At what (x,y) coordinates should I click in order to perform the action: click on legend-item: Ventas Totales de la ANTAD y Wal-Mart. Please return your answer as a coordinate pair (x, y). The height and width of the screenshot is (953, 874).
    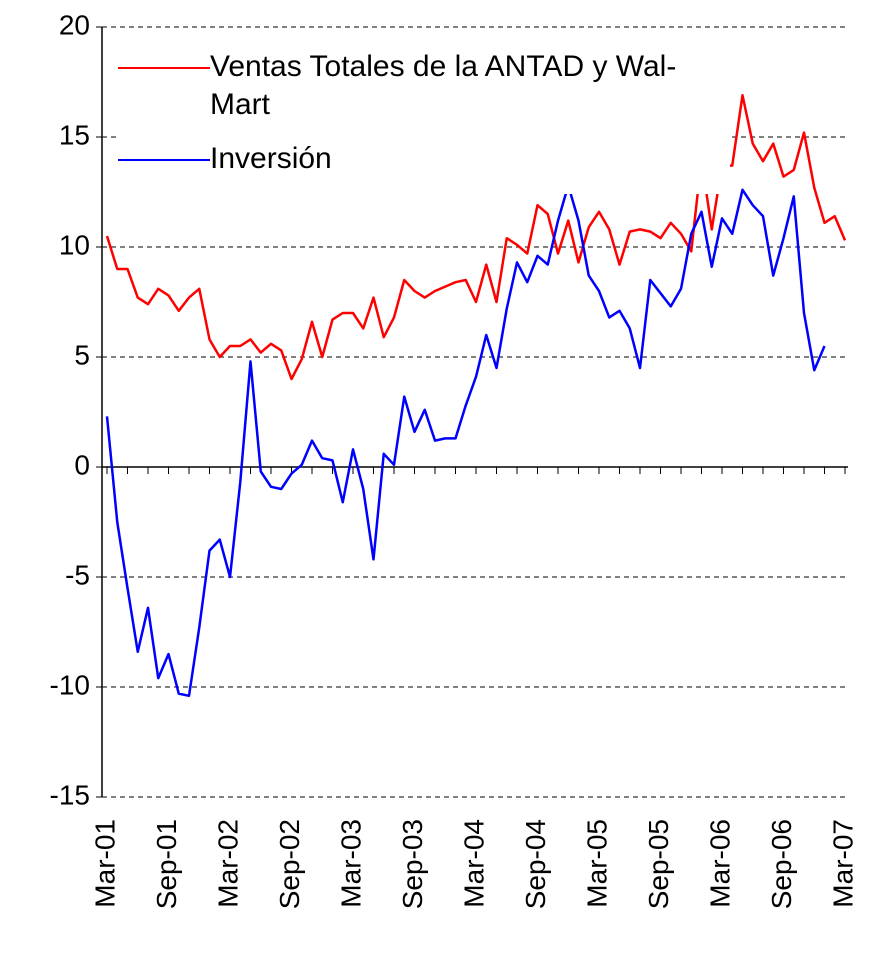
    Looking at the image, I should click on (424, 86).